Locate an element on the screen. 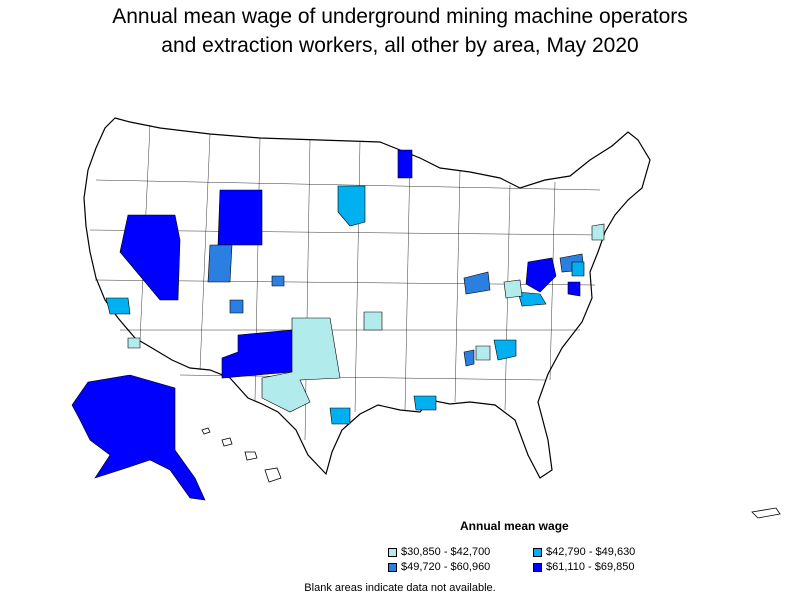  footnote: Blank areas indicate data not available. is located at coordinates (400, 588).